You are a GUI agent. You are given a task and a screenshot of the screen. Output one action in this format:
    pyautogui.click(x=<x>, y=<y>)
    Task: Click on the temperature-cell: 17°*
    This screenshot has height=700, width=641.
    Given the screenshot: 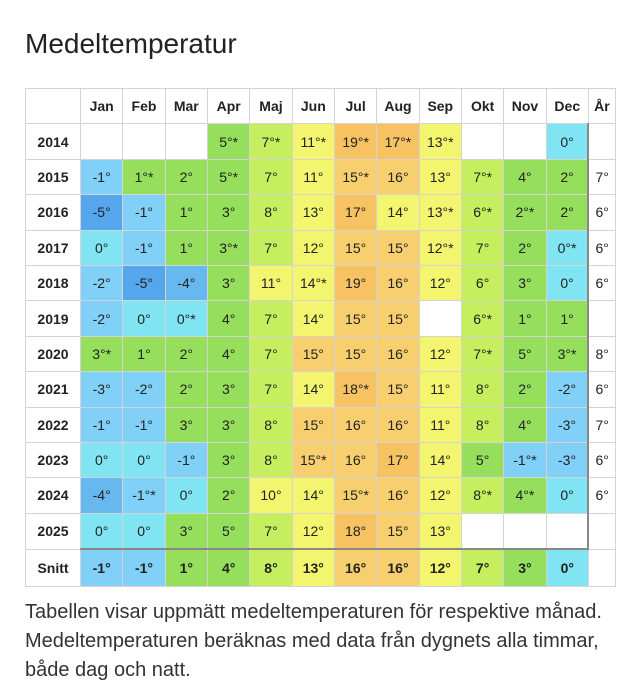 What is the action you would take?
    pyautogui.click(x=398, y=141)
    